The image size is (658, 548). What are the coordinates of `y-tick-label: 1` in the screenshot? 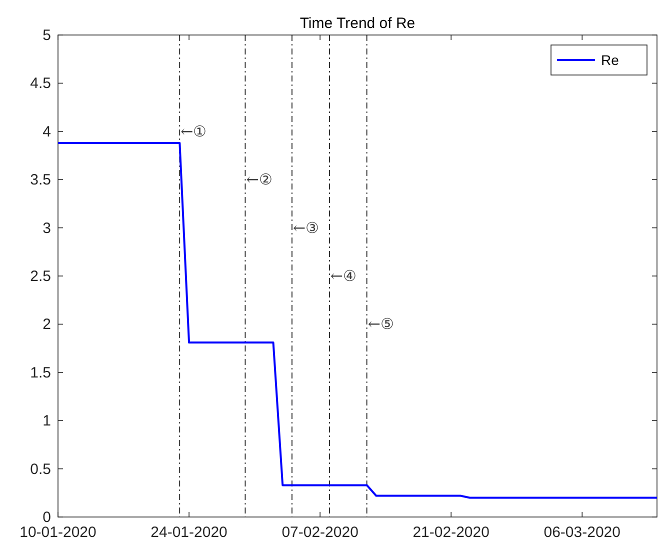 It's located at (46, 421).